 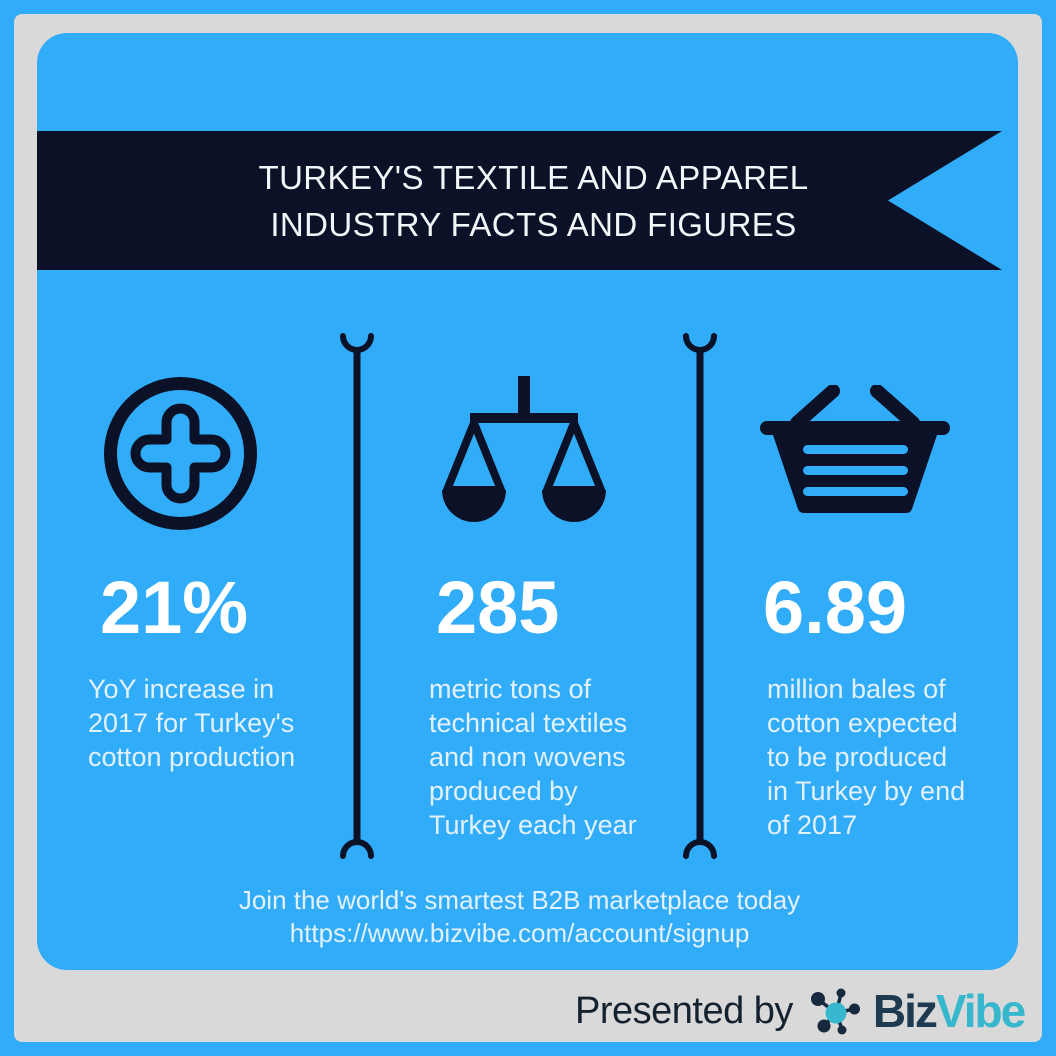 I want to click on branding-row: Presented by, so click(x=800, y=1011).